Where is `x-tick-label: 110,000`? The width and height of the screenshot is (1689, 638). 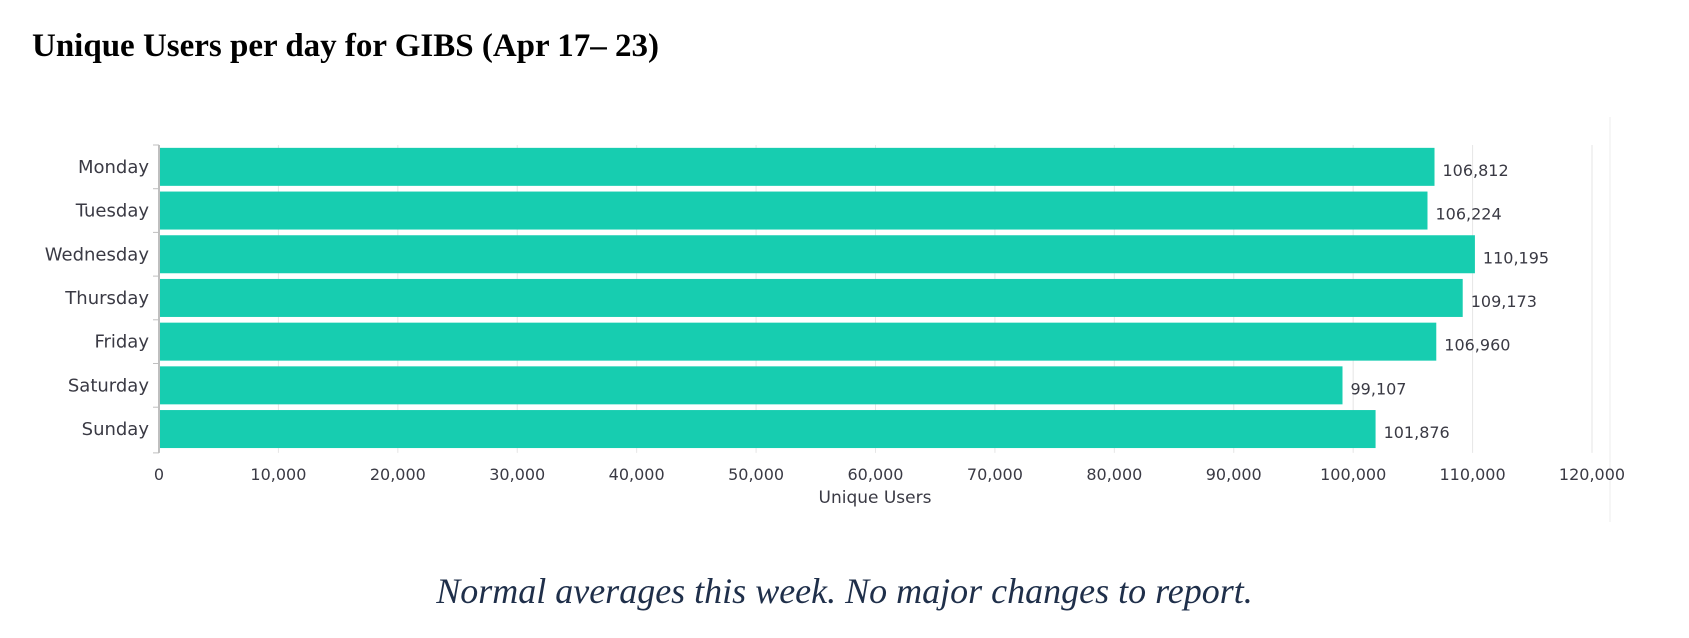 x-tick-label: 110,000 is located at coordinates (1472, 474).